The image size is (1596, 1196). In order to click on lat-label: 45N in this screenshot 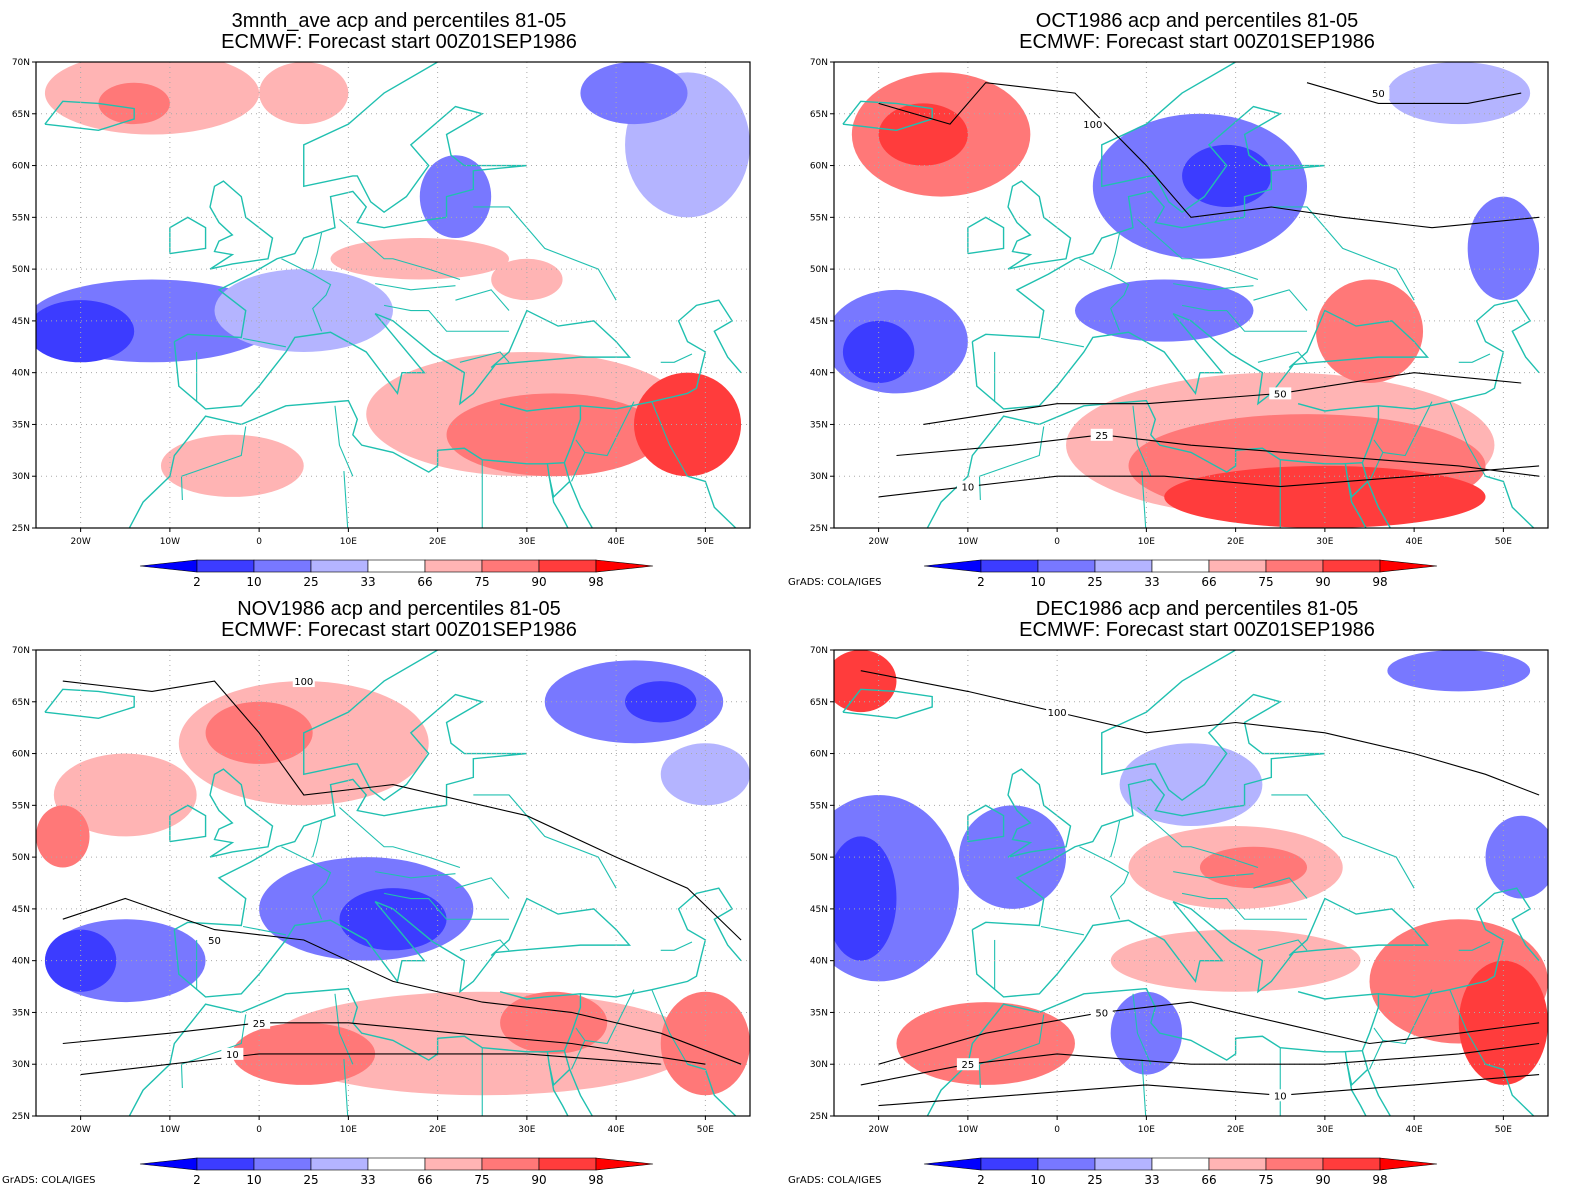, I will do `click(819, 910)`.